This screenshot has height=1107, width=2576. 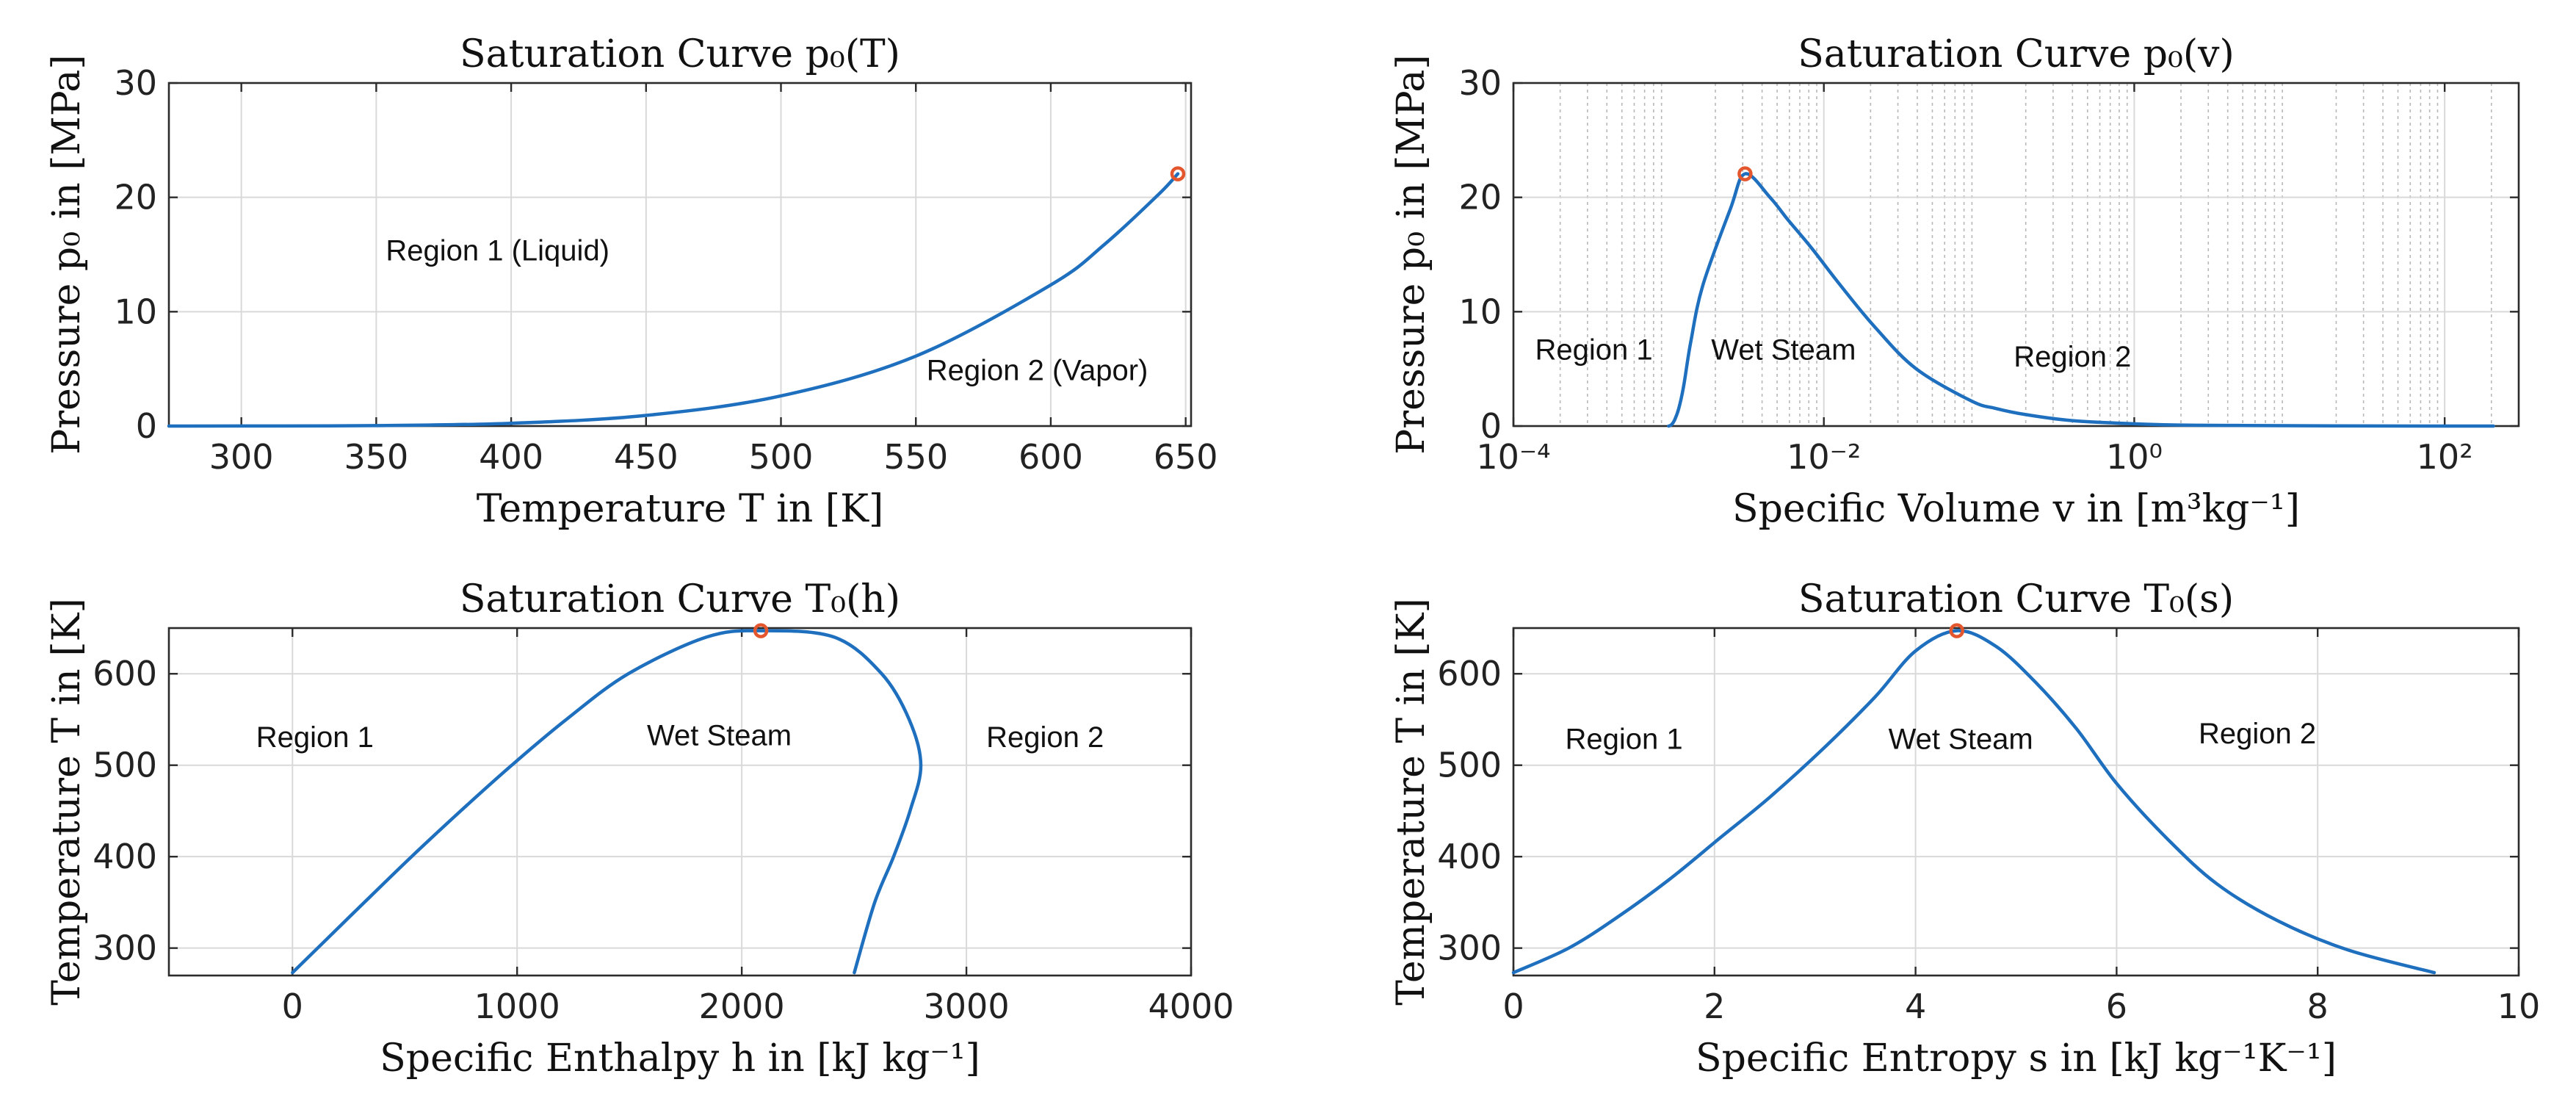 I want to click on x-axis-label: Specific Entropy s in [kJ kg⁻¹K⁻¹], so click(x=2016, y=1058).